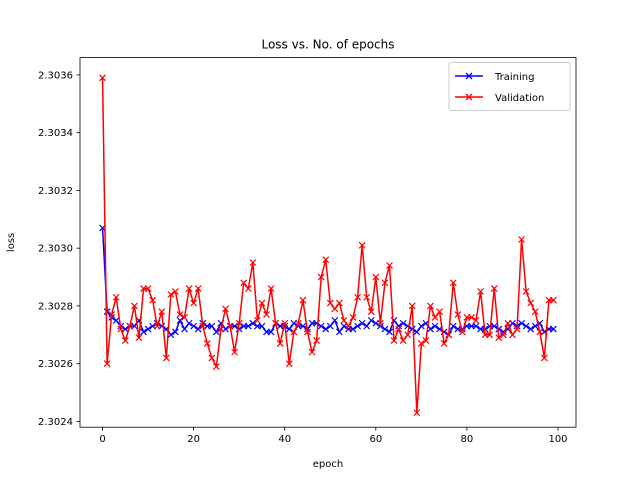  I want to click on x-tick-label: 20, so click(193, 439).